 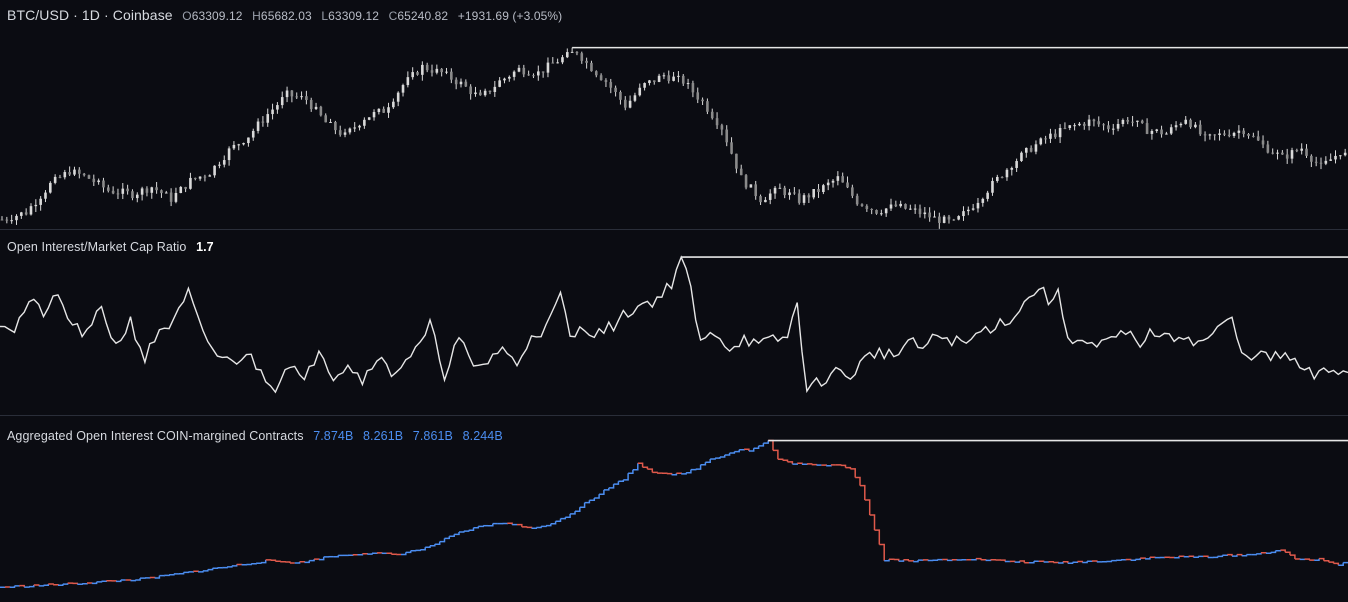 What do you see at coordinates (90, 15) in the screenshot?
I see `symbol-label: BTC/USD · 1D · Coinbase` at bounding box center [90, 15].